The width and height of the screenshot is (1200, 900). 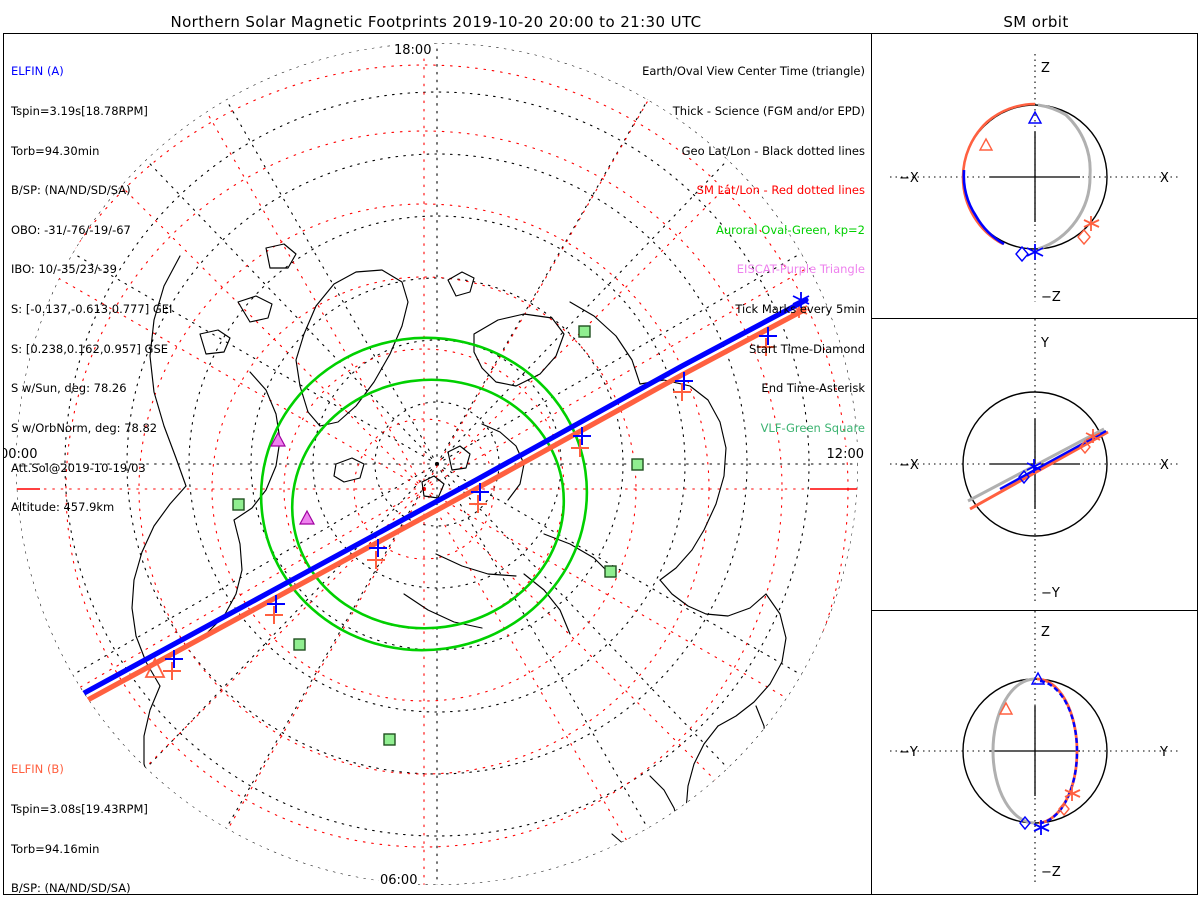 I want to click on orbit-xy-end-asterisk-b, so click(x=1093, y=436).